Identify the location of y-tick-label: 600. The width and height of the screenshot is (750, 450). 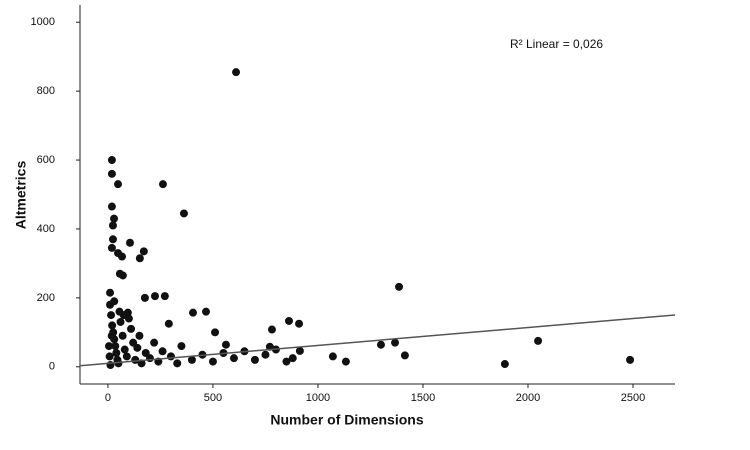
(46, 160).